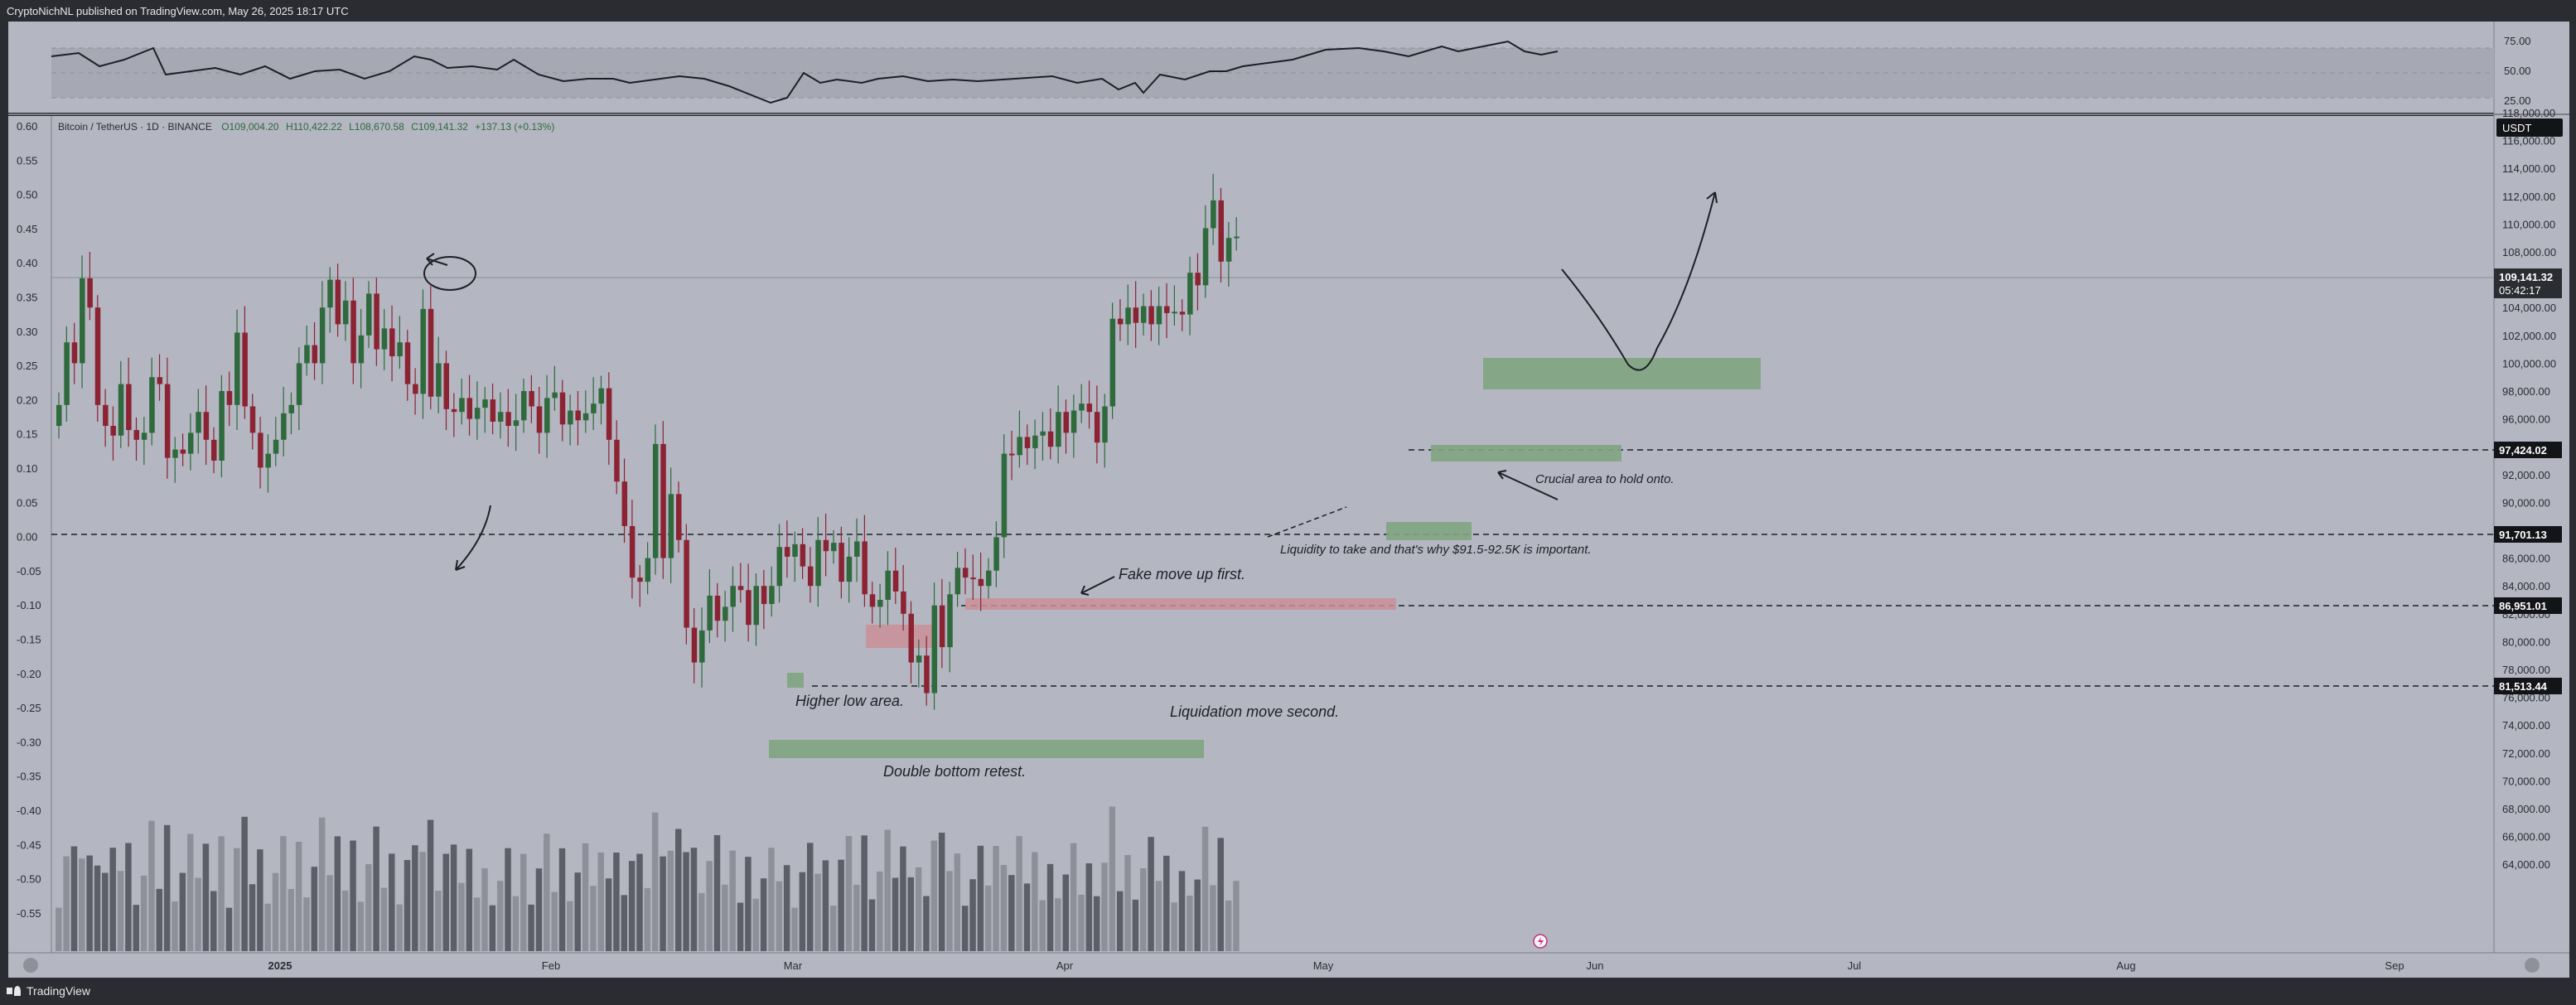 The height and width of the screenshot is (1005, 2576). I want to click on current-price-value: 109,141.32, so click(2526, 277).